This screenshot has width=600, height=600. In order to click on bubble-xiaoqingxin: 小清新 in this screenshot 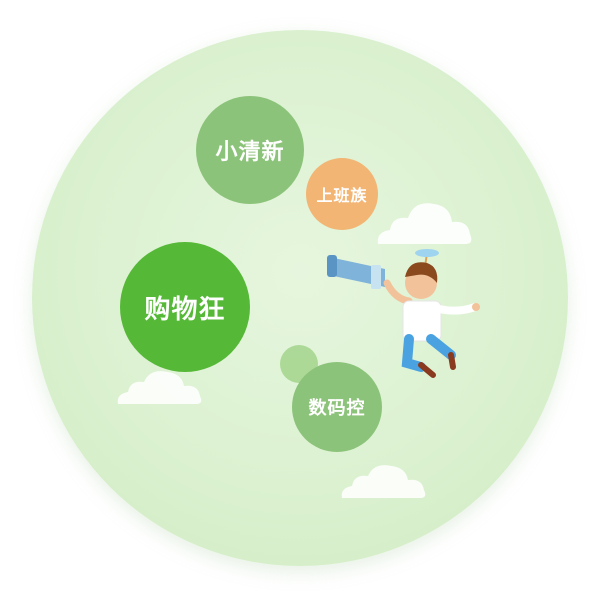, I will do `click(250, 150)`.